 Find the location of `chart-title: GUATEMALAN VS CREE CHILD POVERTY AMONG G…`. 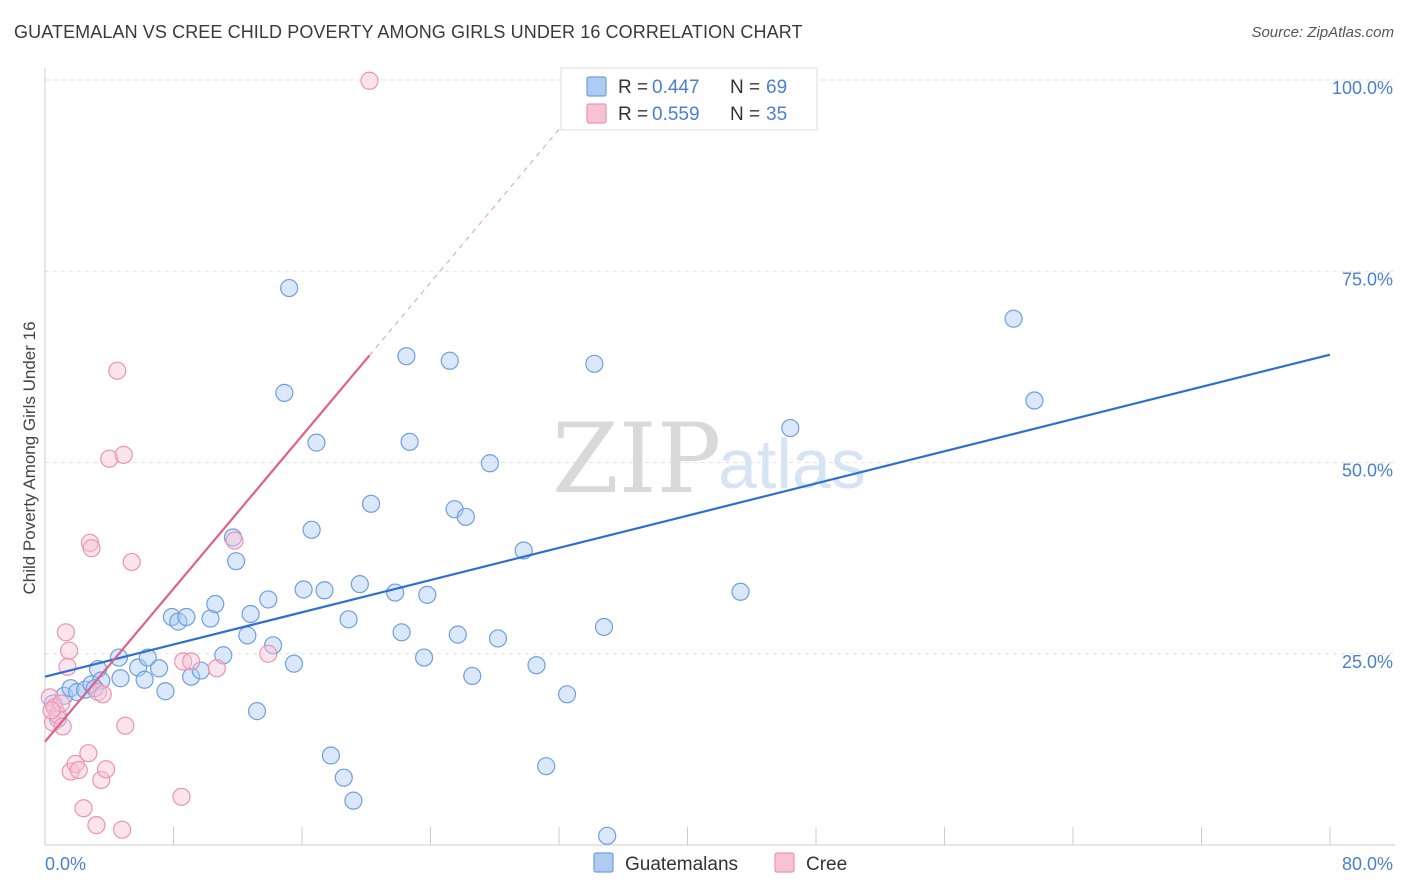

chart-title: GUATEMALAN VS CREE CHILD POVERTY AMONG G… is located at coordinates (408, 32).